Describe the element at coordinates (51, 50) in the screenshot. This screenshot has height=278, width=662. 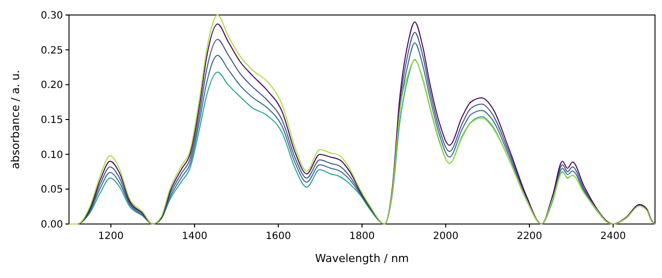
I see `y-tick-label: 0.25` at that location.